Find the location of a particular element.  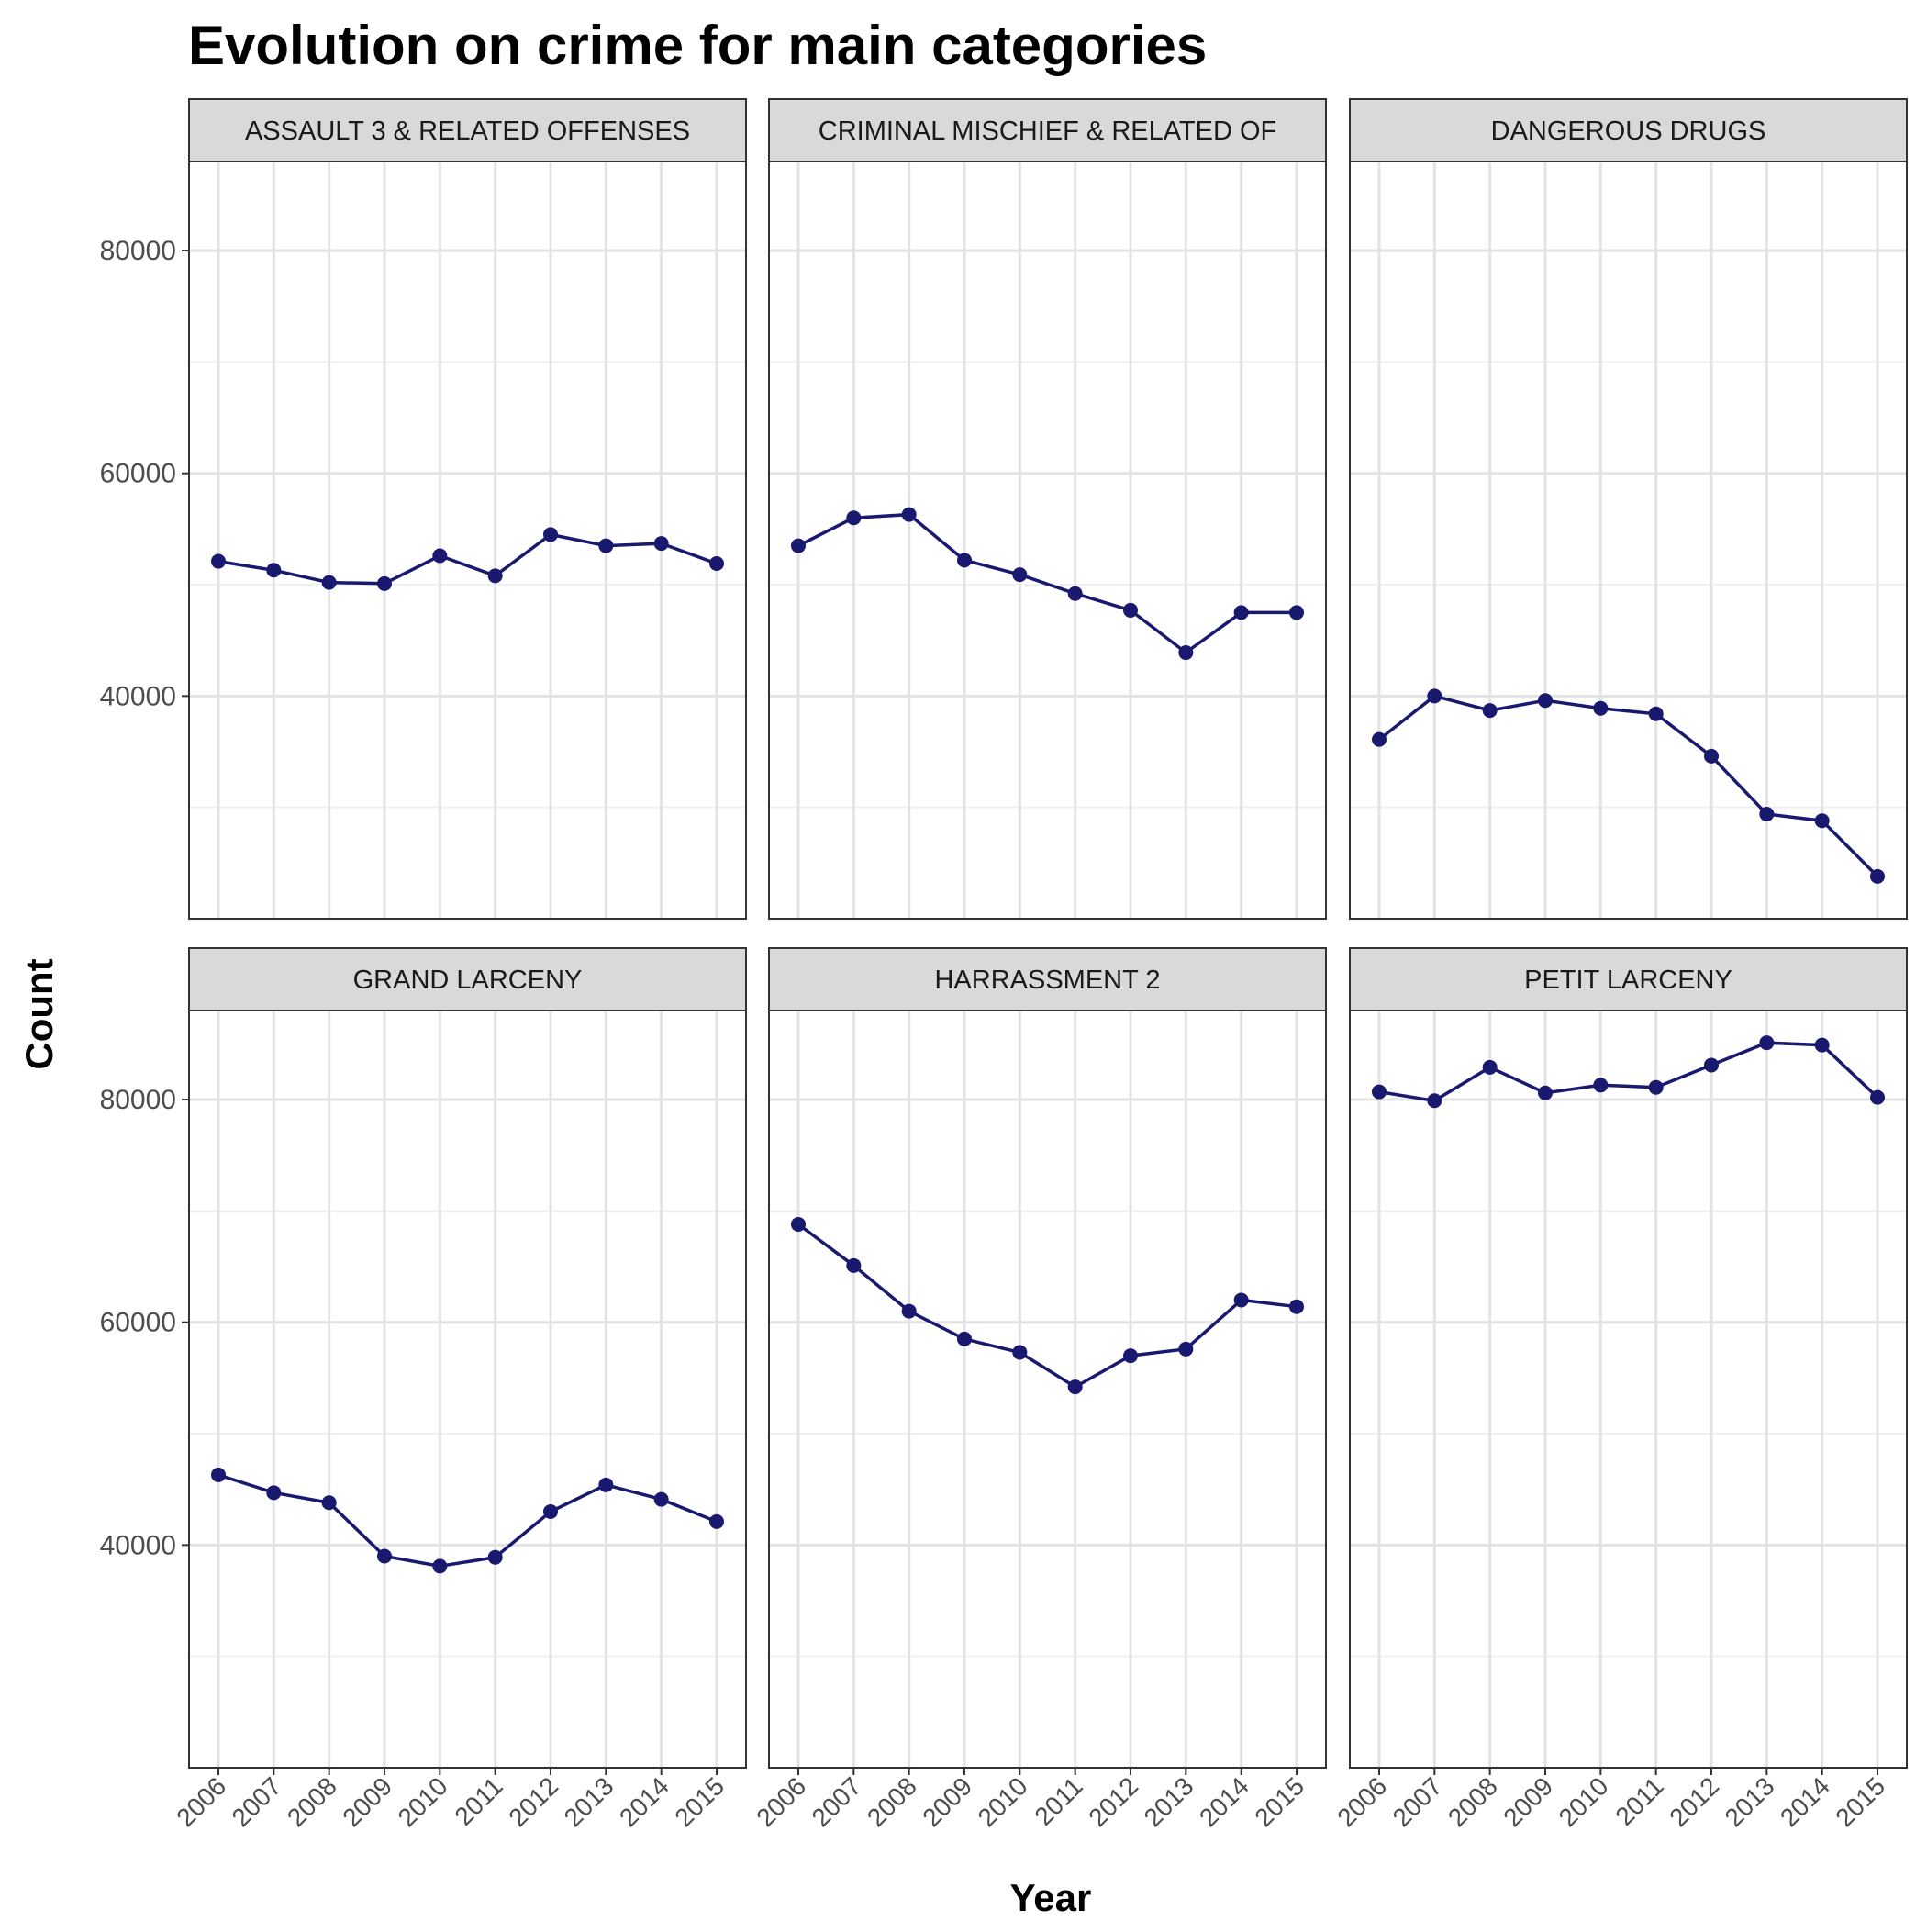

facet-panel: CRIMINAL MISCHIEF & RELATED OF is located at coordinates (1047, 509).